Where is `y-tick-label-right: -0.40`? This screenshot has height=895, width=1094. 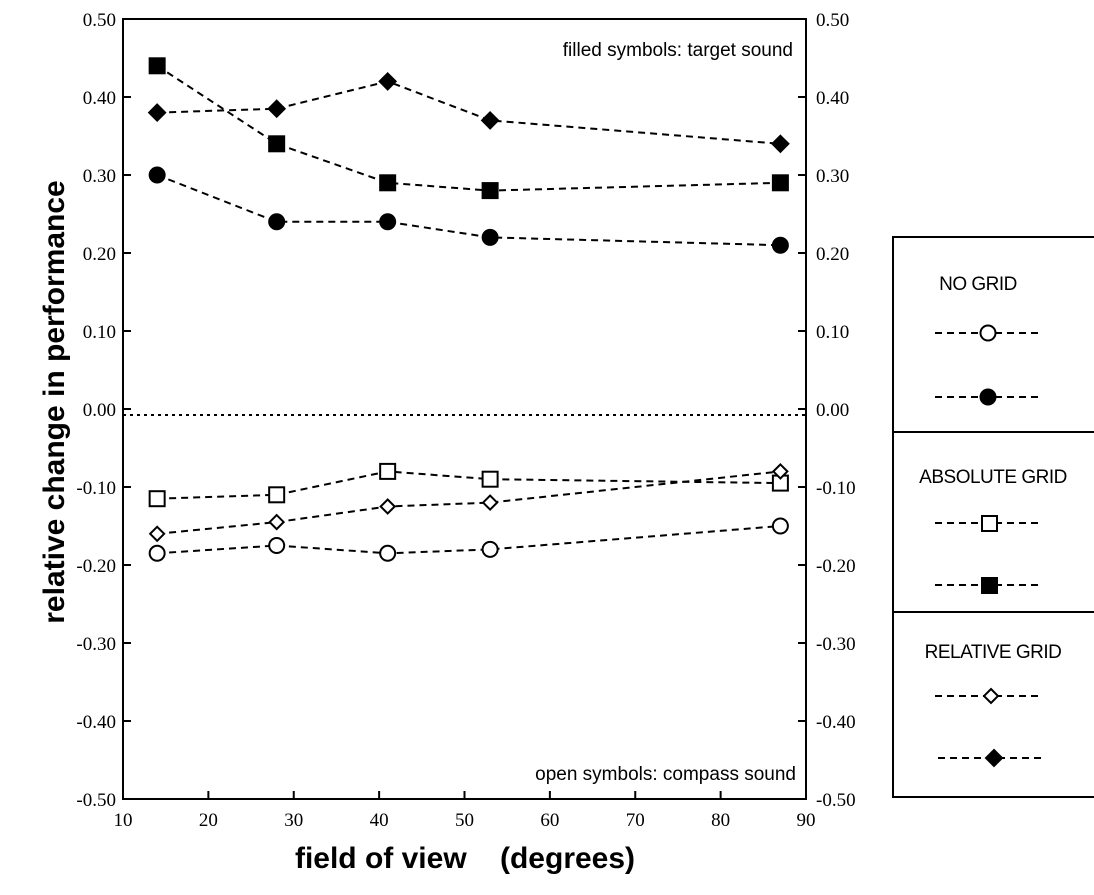 y-tick-label-right: -0.40 is located at coordinates (836, 722).